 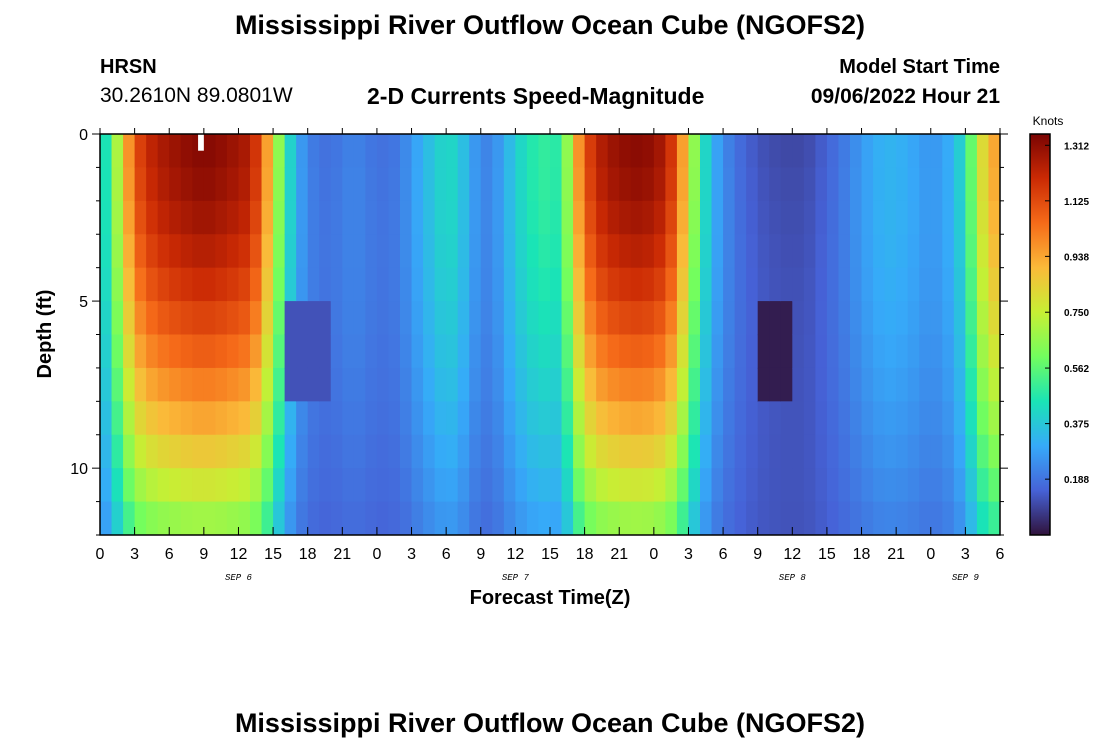 What do you see at coordinates (239, 554) in the screenshot?
I see `x-tick-label: 12` at bounding box center [239, 554].